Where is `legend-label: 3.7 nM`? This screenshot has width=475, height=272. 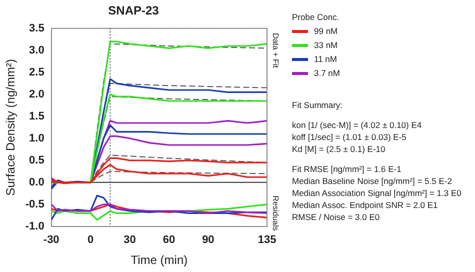 legend-label: 3.7 nM is located at coordinates (327, 73).